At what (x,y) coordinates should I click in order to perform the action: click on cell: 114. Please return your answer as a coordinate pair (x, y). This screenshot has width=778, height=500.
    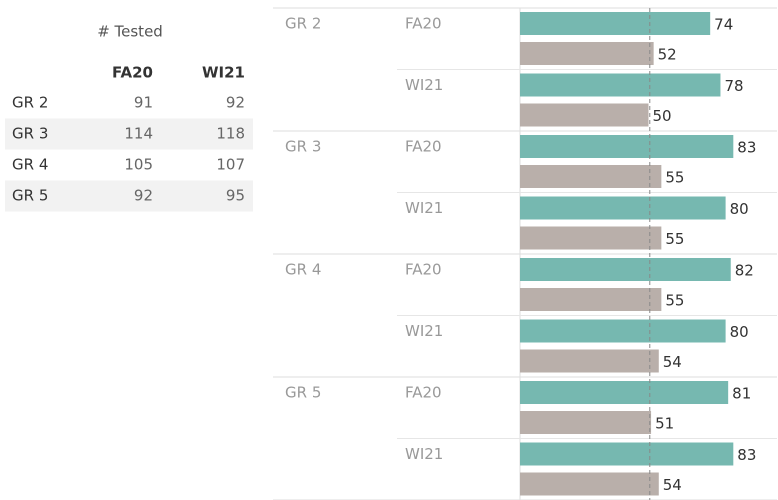
    Looking at the image, I should click on (138, 134).